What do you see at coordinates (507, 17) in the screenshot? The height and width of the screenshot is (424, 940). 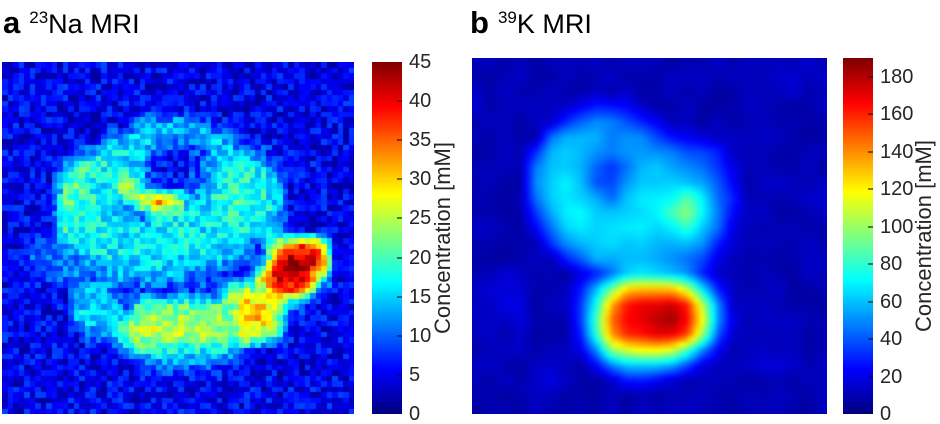 I see `panel-b-isotope: 39` at bounding box center [507, 17].